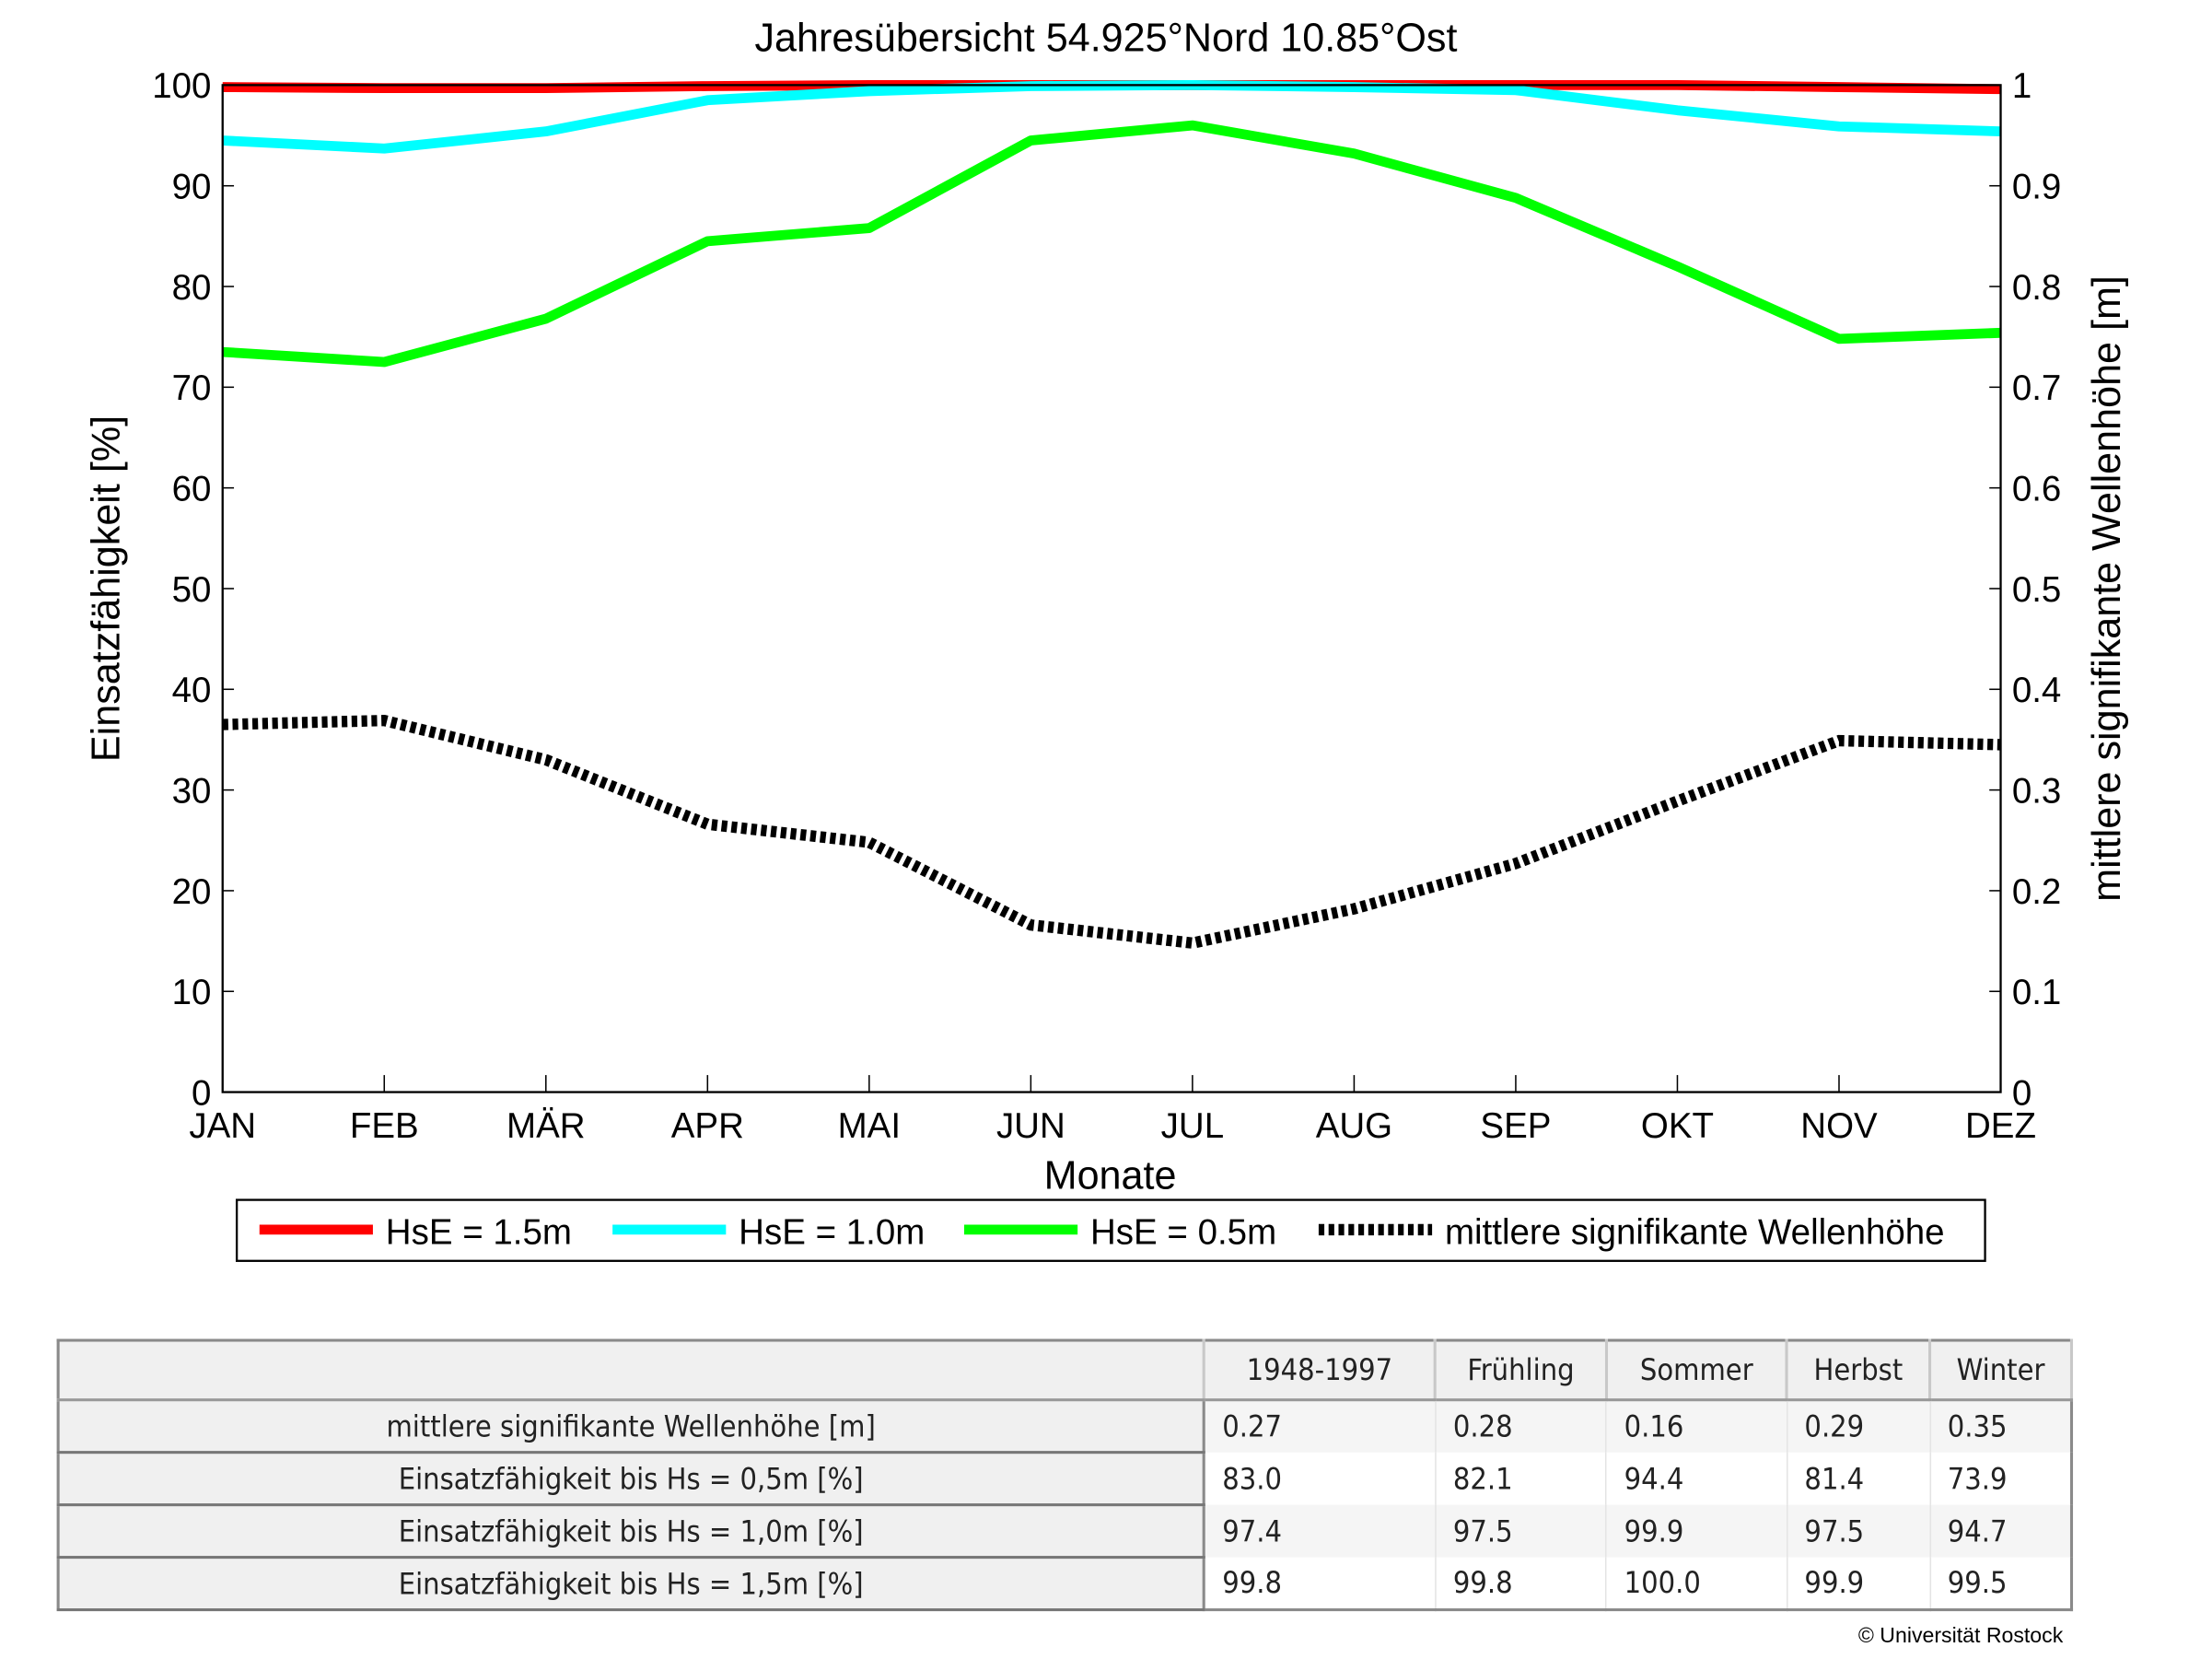  What do you see at coordinates (1183, 1232) in the screenshot?
I see `legend-label: HsE = 0.5m` at bounding box center [1183, 1232].